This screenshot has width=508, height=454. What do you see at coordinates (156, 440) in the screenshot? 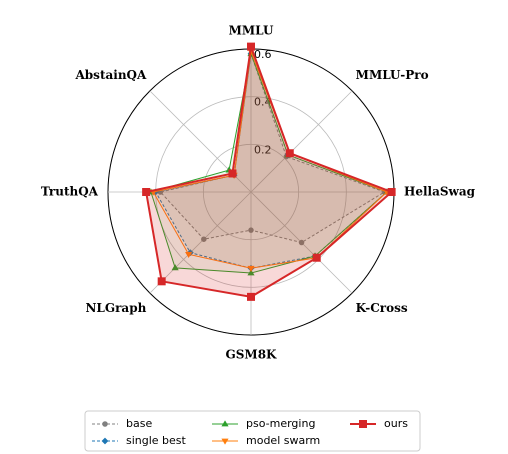
I see `legend-label: single best` at bounding box center [156, 440].